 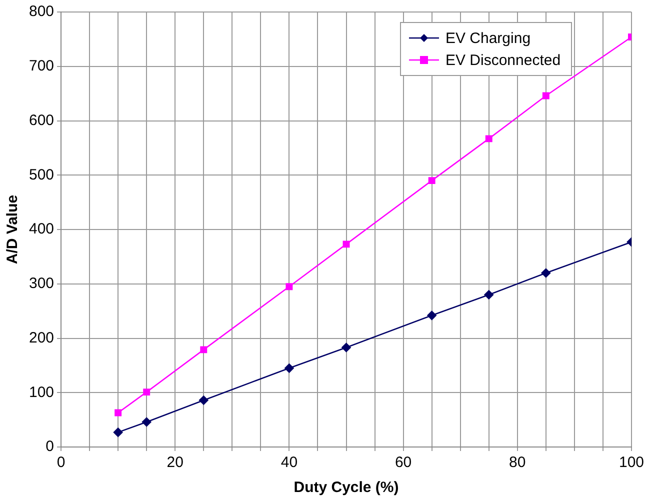 I want to click on y-tick-label: 300, so click(x=41, y=283).